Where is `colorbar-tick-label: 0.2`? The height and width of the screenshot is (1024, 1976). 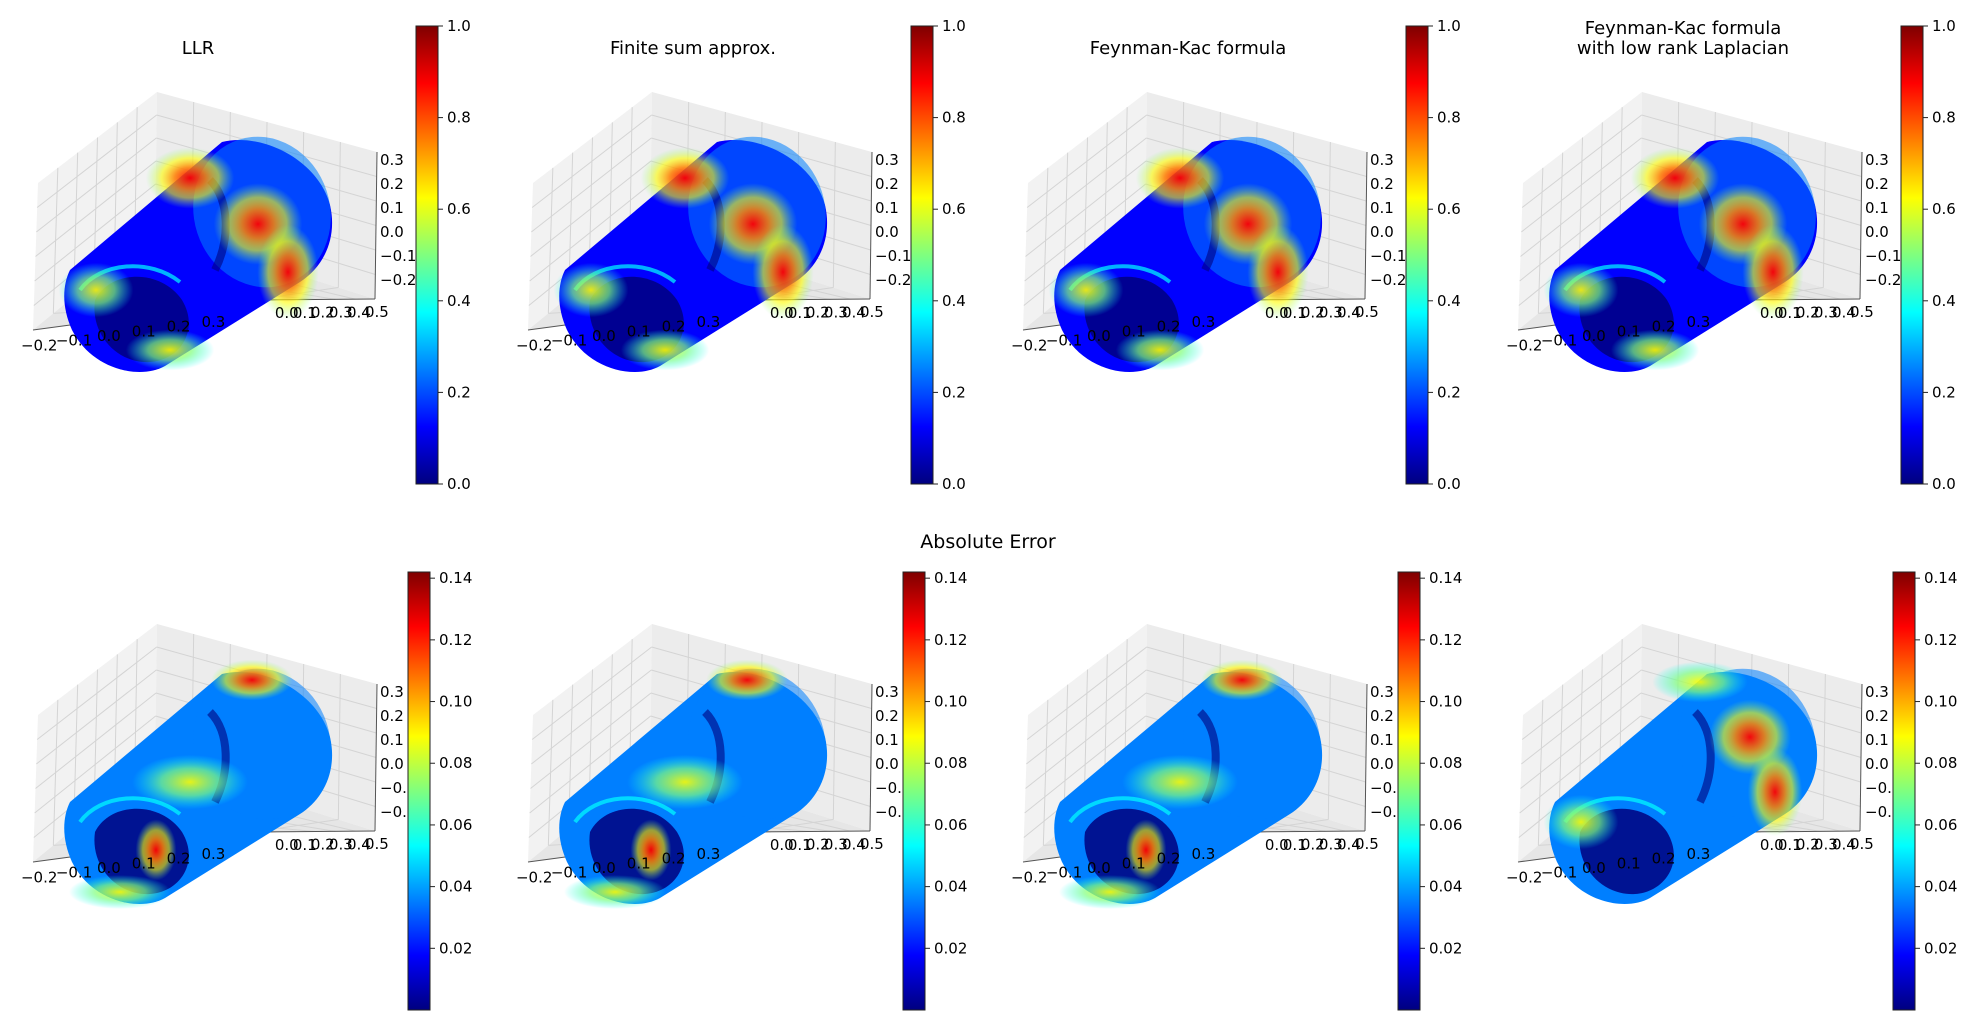 colorbar-tick-label: 0.2 is located at coordinates (459, 392).